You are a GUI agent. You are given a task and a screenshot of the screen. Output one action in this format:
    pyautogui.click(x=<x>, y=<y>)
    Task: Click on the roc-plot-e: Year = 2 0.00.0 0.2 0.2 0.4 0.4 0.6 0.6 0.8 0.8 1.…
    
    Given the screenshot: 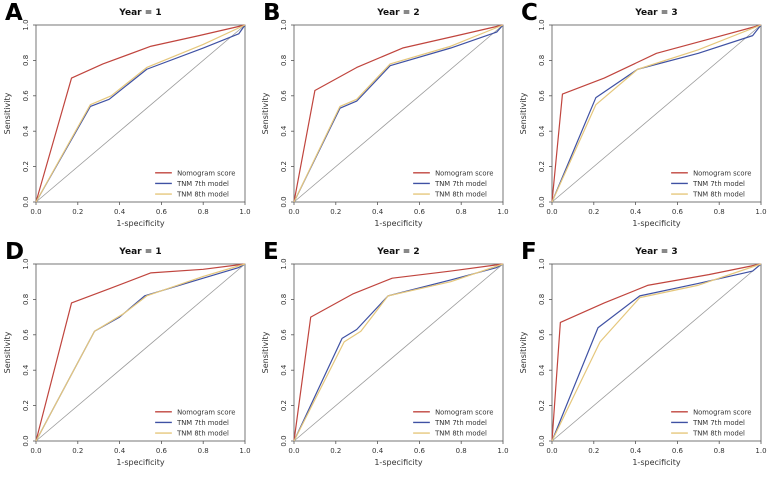 What is the action you would take?
    pyautogui.click(x=385, y=357)
    